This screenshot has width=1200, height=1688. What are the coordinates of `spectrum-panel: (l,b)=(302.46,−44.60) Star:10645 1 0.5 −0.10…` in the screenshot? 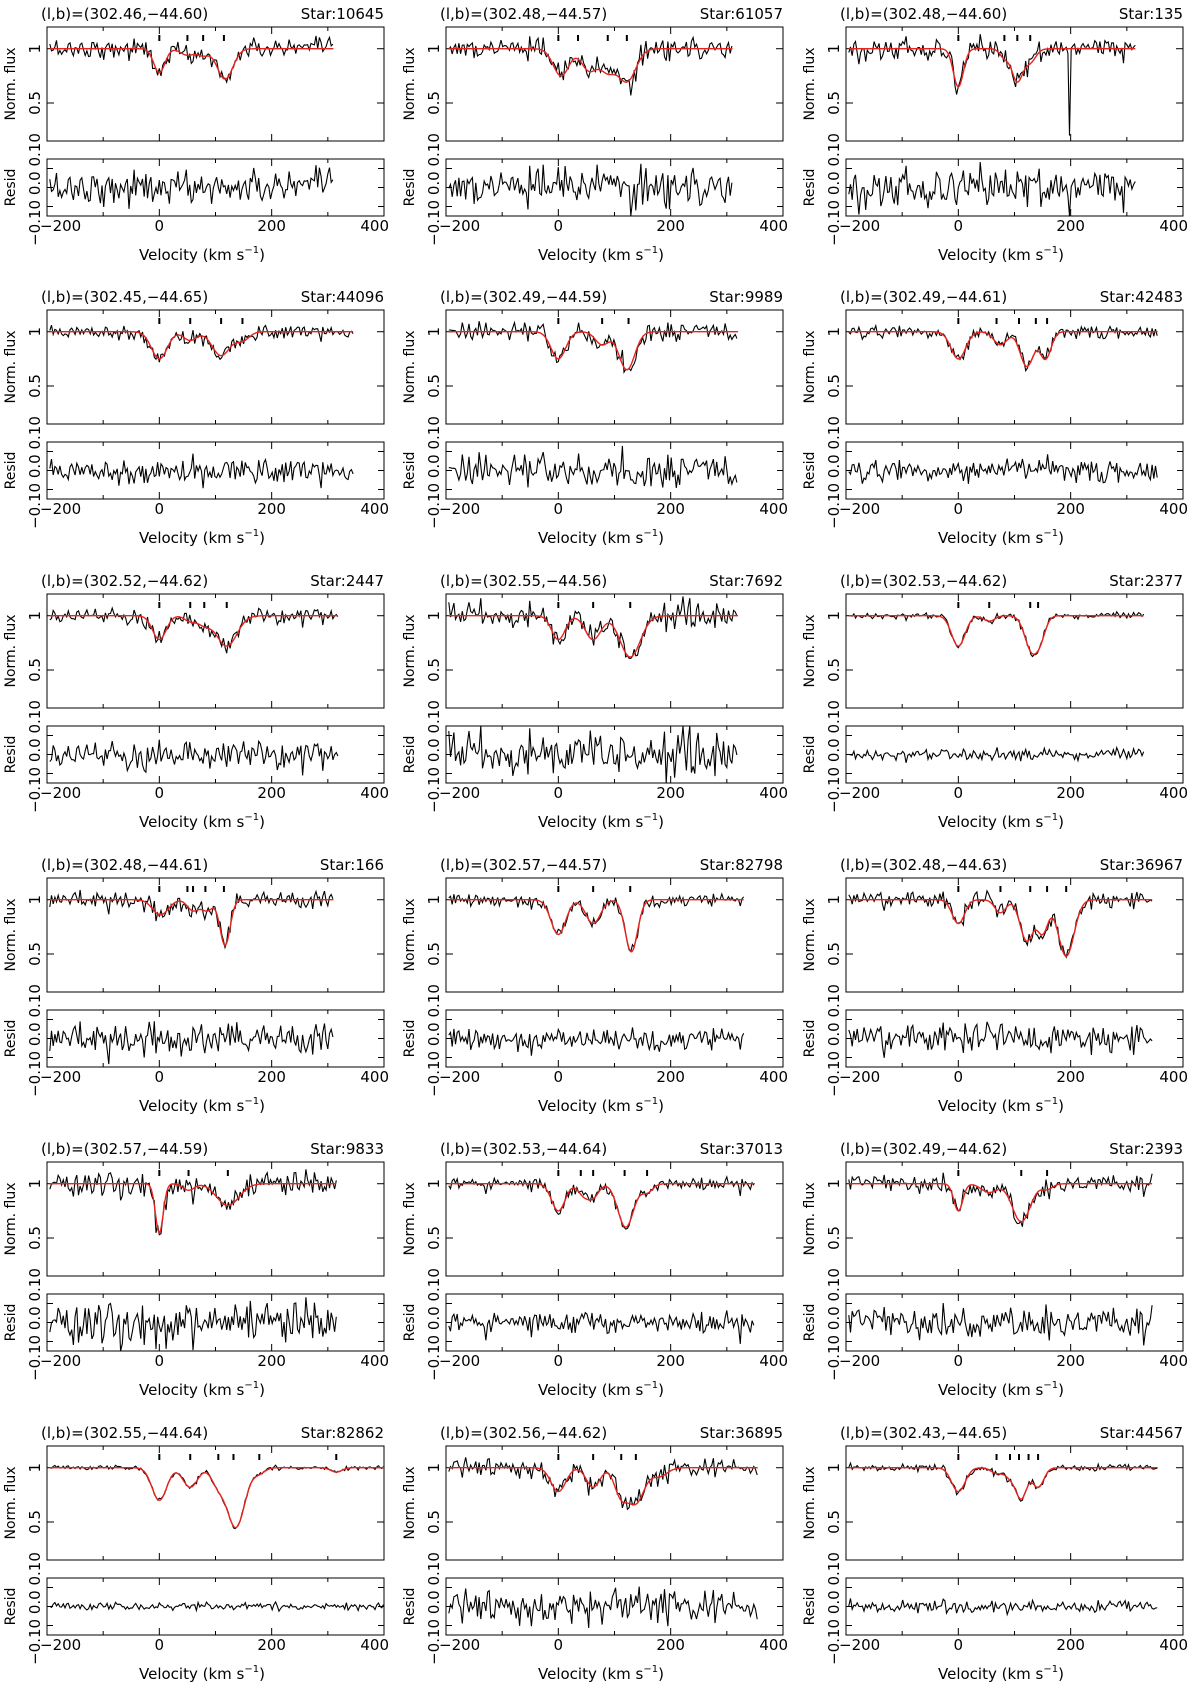 It's located at (196, 134).